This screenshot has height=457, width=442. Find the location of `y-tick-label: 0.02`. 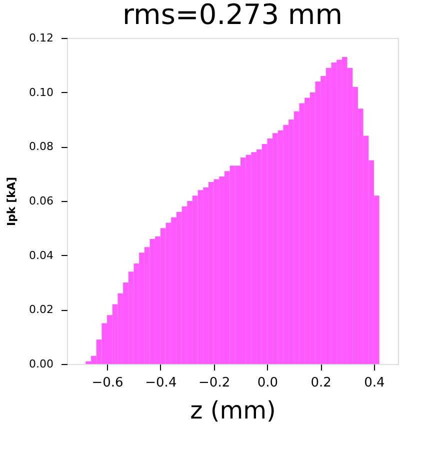

y-tick-label: 0.02 is located at coordinates (41, 309).